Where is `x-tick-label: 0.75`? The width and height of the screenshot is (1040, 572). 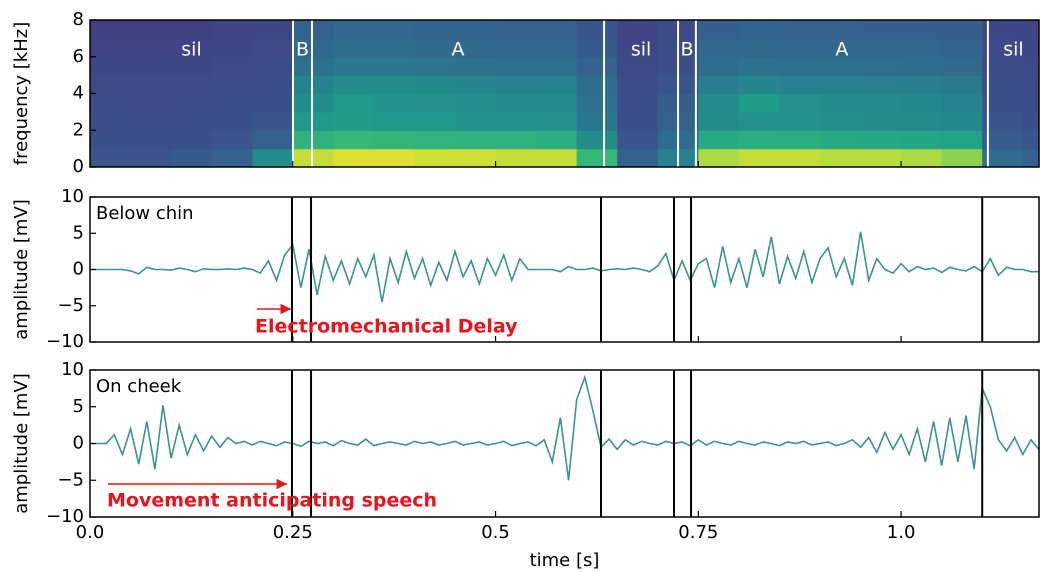
x-tick-label: 0.75 is located at coordinates (698, 532).